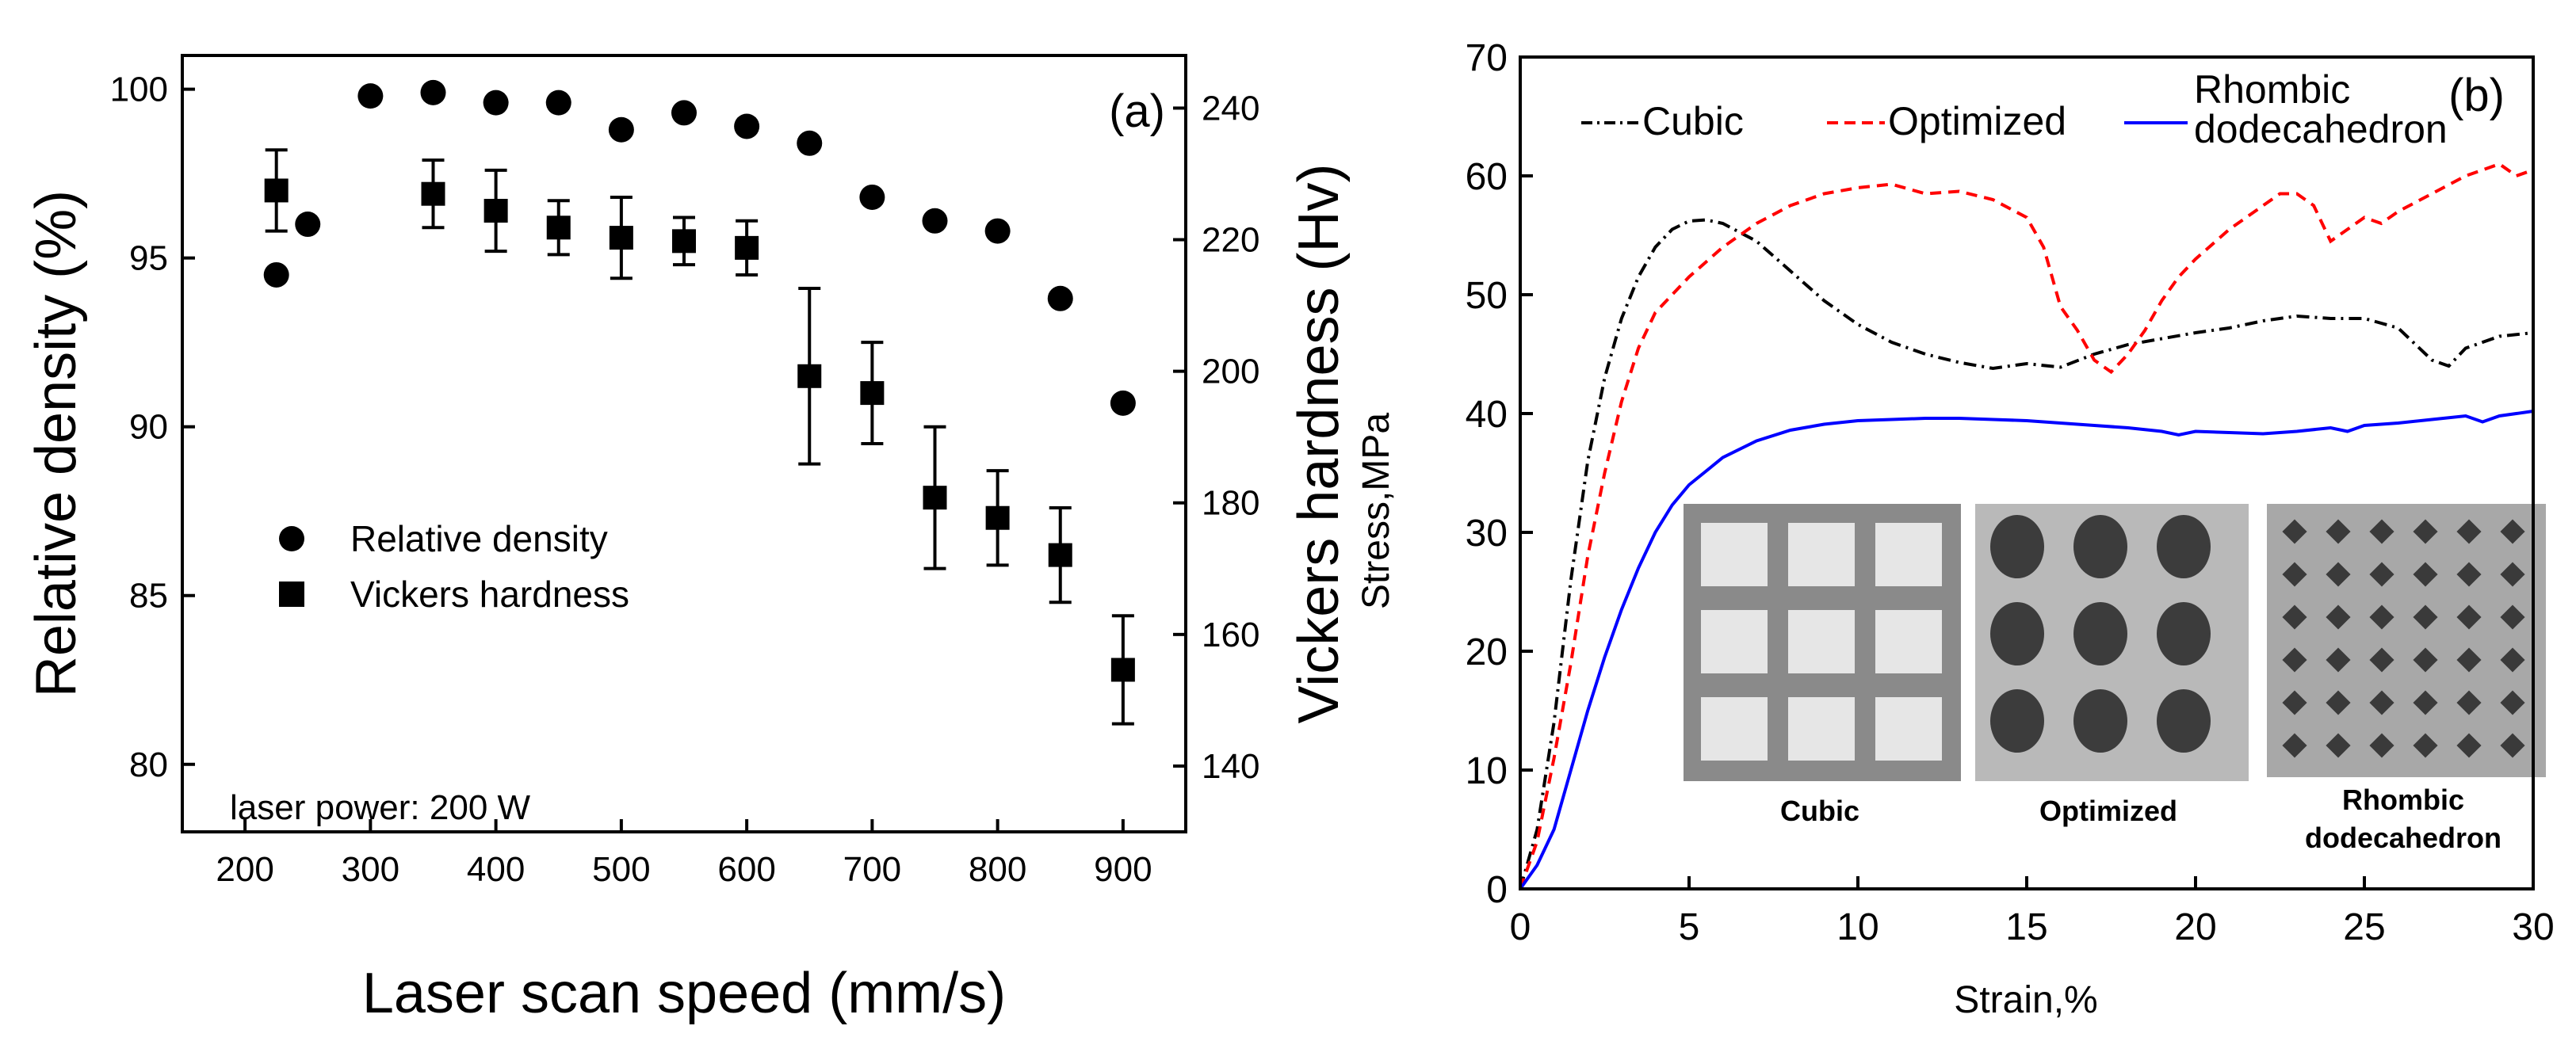 Image resolution: width=2576 pixels, height=1041 pixels. Describe the element at coordinates (1487, 415) in the screenshot. I see `y-tick-label: 40` at that location.